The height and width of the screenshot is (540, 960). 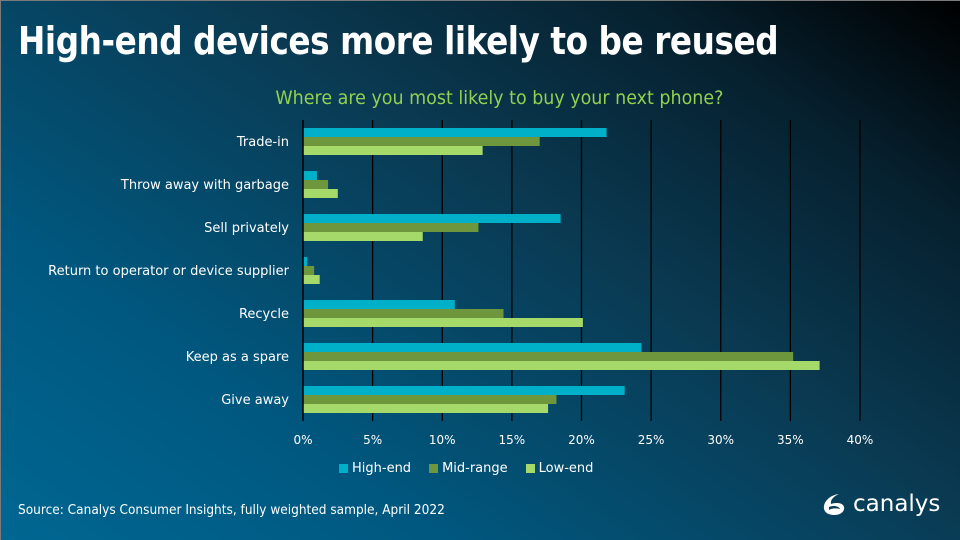 I want to click on x-tick-label: 20%, so click(x=581, y=440).